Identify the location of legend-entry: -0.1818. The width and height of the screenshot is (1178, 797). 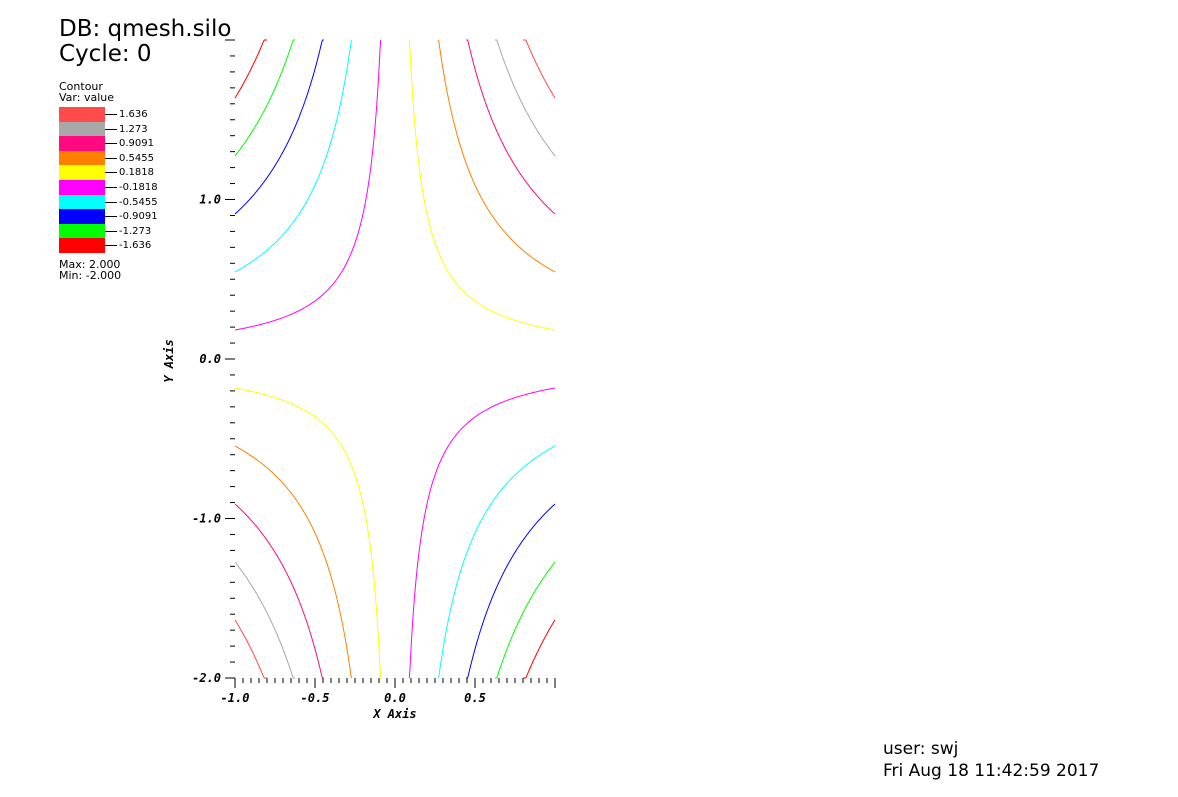
(119, 187).